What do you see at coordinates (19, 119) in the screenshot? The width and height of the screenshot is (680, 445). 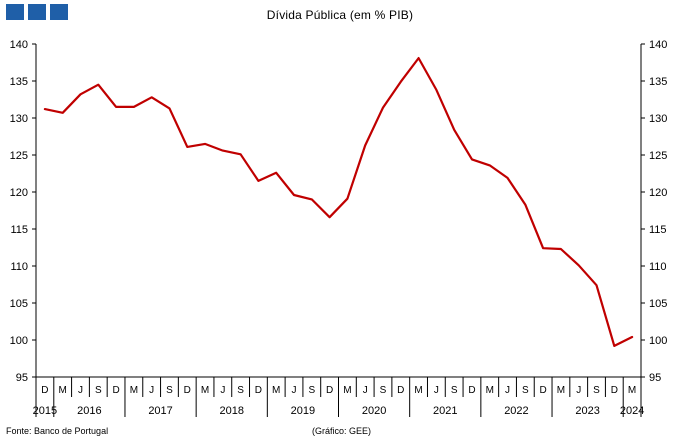 I see `y-tick-label-left: 130` at bounding box center [19, 119].